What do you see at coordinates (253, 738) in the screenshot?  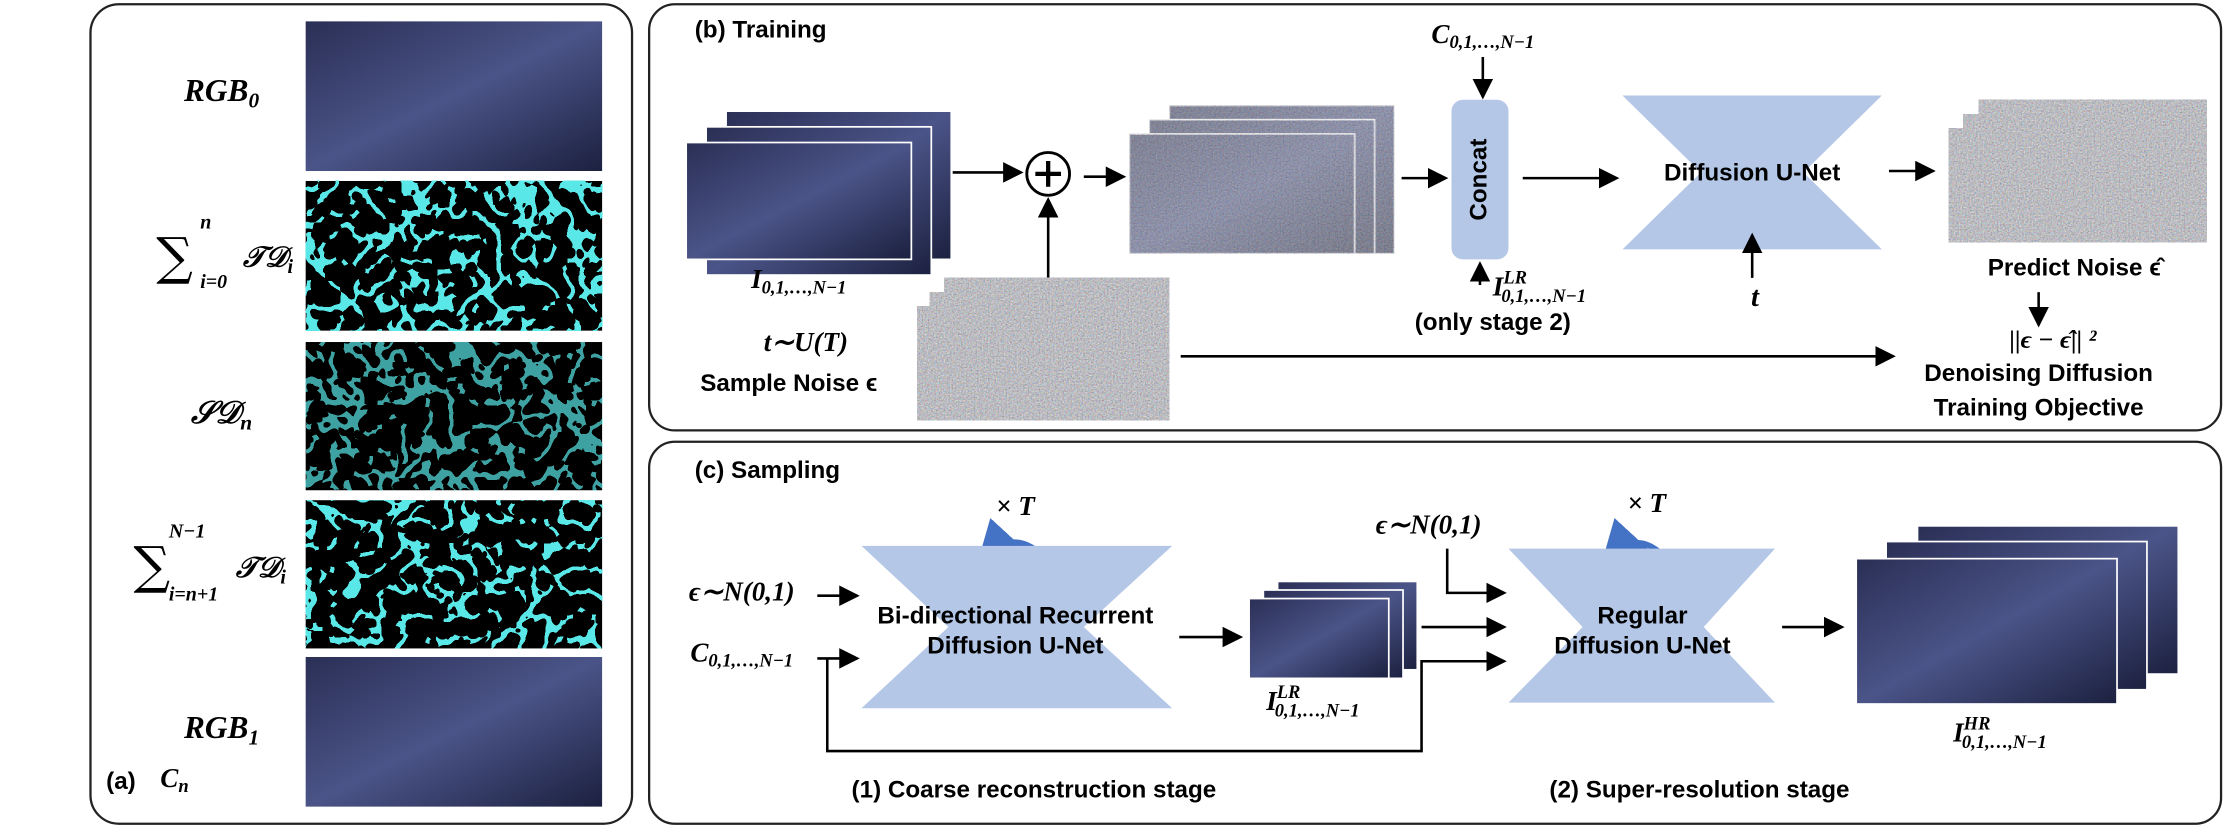 I see `label-sub: 1` at bounding box center [253, 738].